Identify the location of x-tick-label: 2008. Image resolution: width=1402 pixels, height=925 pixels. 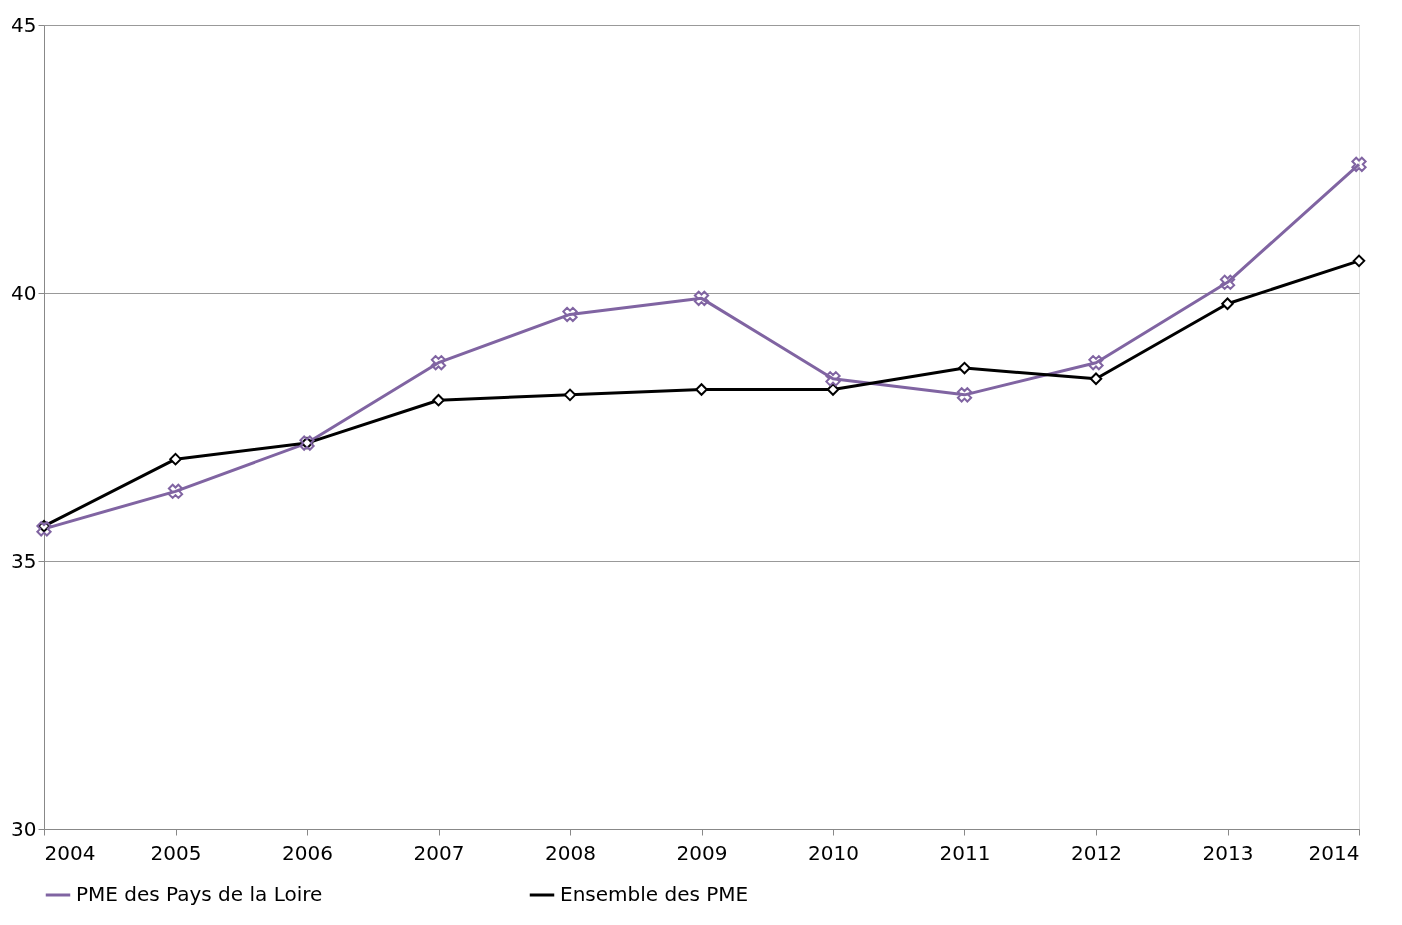
(570, 852).